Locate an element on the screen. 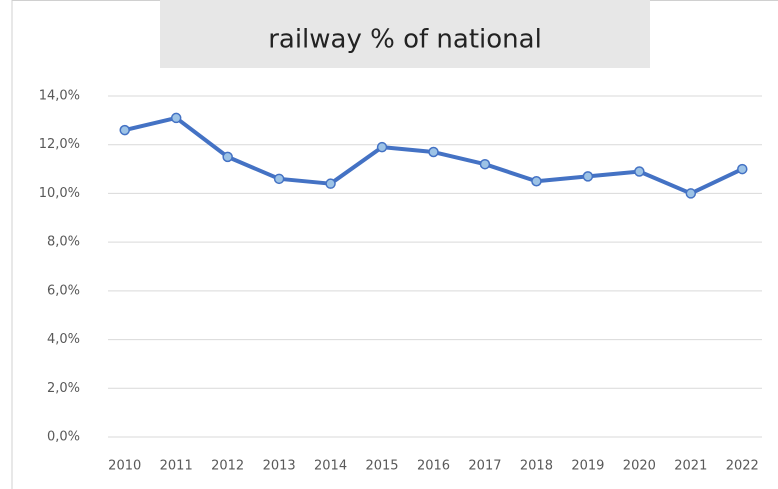 This screenshot has width=778, height=489. y-tick-label: 2,0% is located at coordinates (63, 388).